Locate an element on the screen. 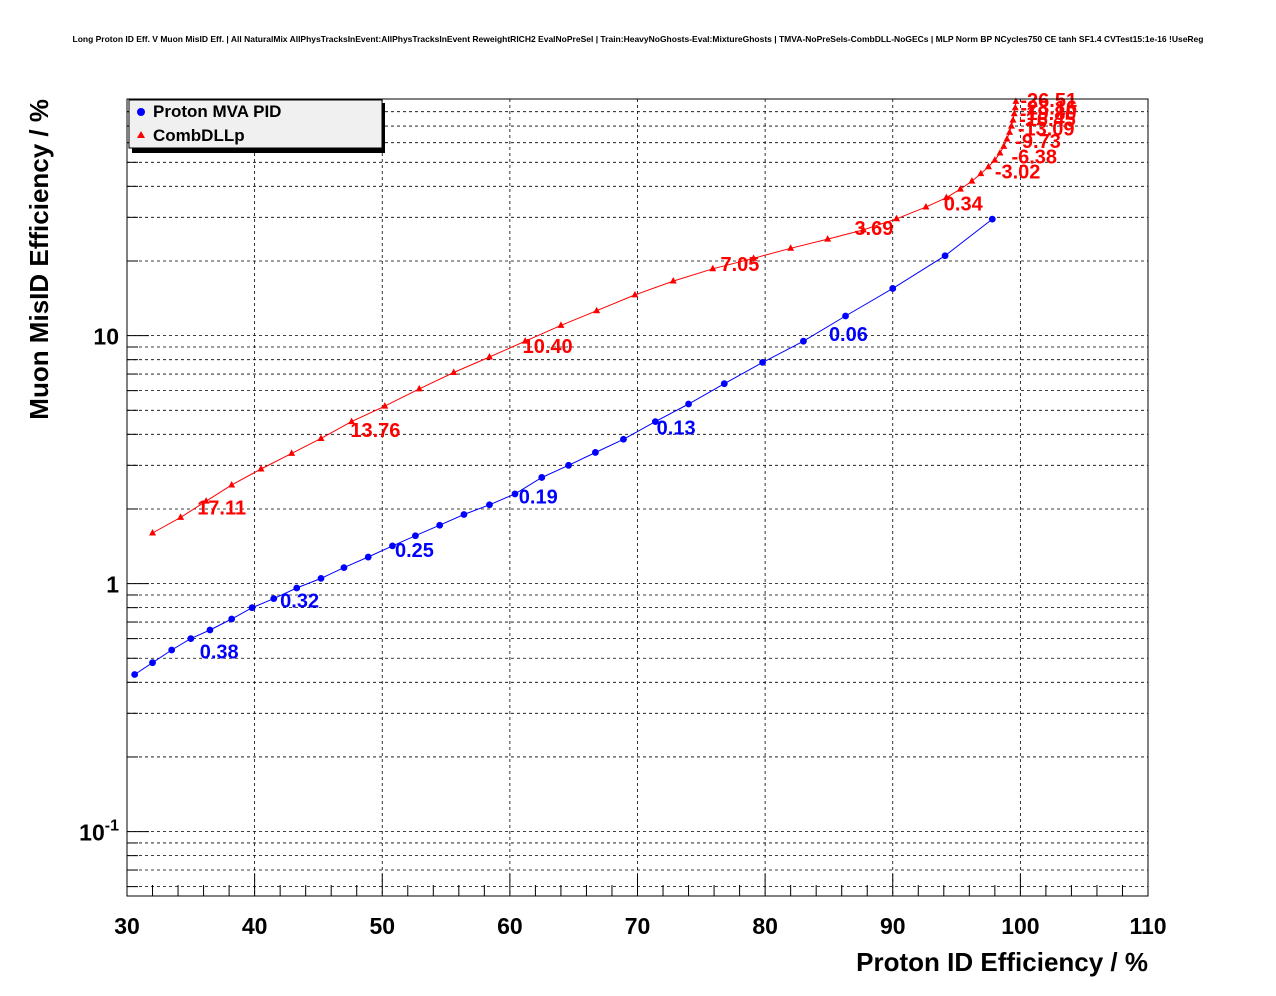 The width and height of the screenshot is (1276, 996). x-tick-label: 100 is located at coordinates (1020, 926).